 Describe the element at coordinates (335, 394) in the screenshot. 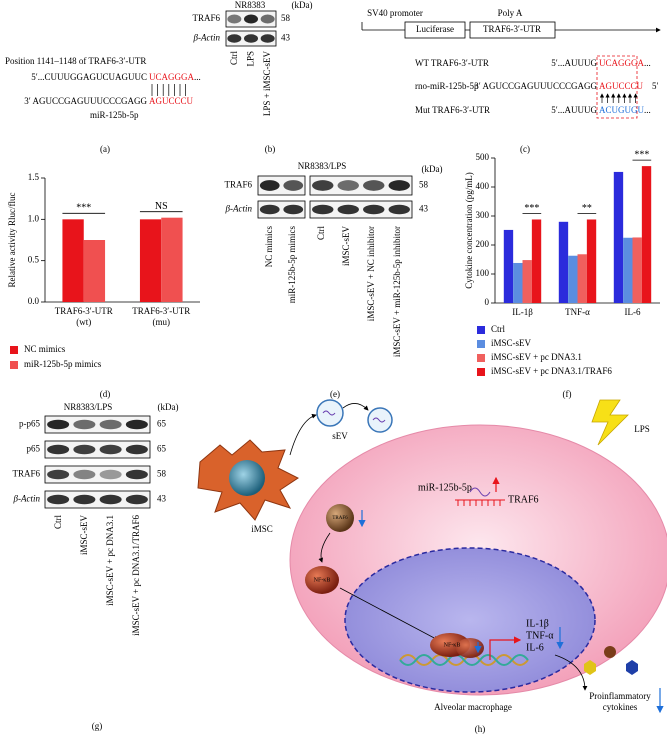

I see `panel-label: (e)` at that location.